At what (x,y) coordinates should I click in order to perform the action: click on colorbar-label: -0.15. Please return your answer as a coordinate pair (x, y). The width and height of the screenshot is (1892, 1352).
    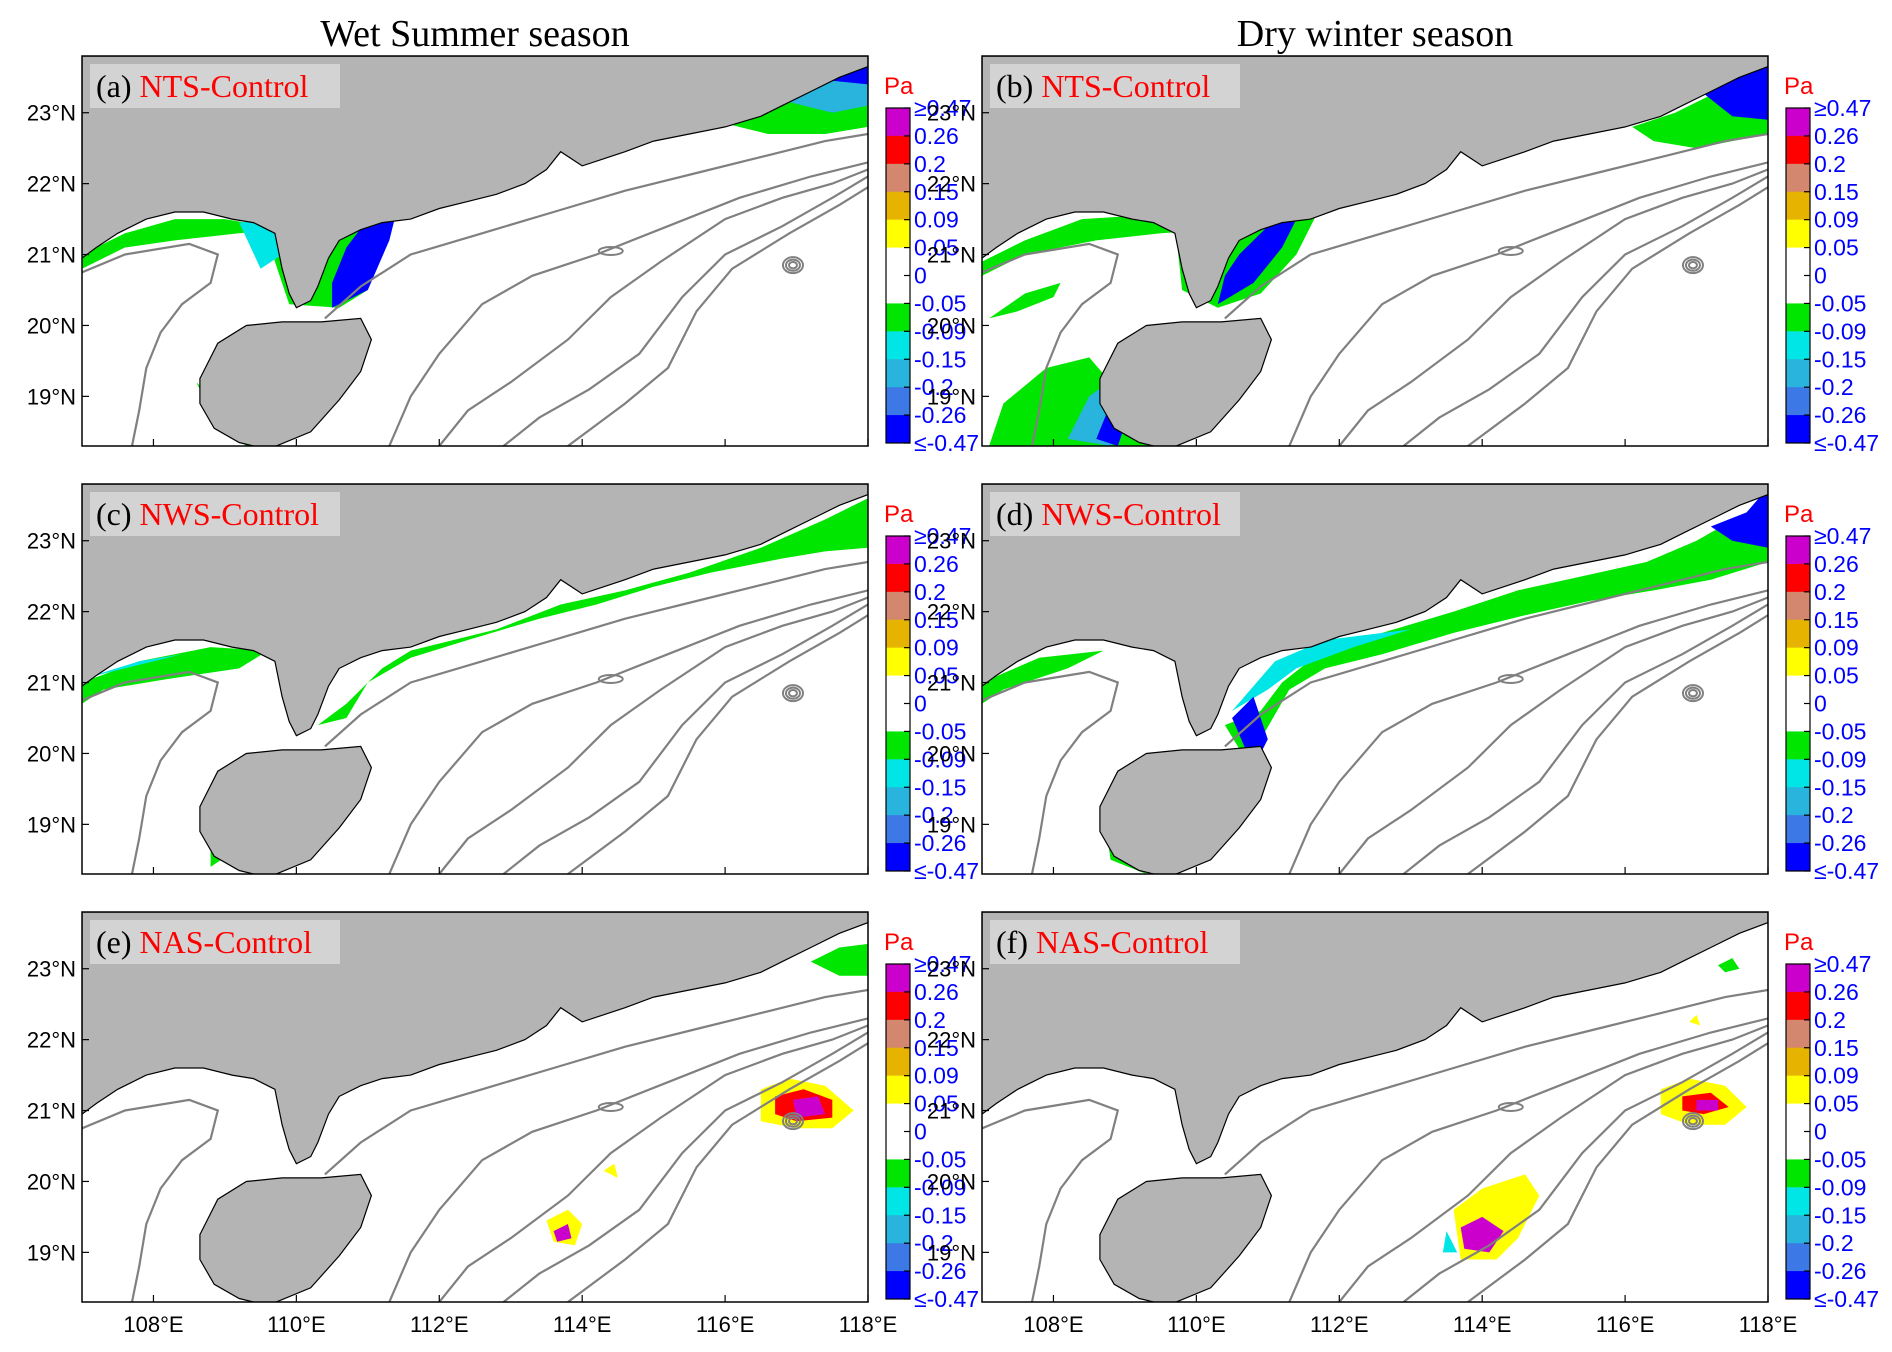
    Looking at the image, I should click on (1840, 787).